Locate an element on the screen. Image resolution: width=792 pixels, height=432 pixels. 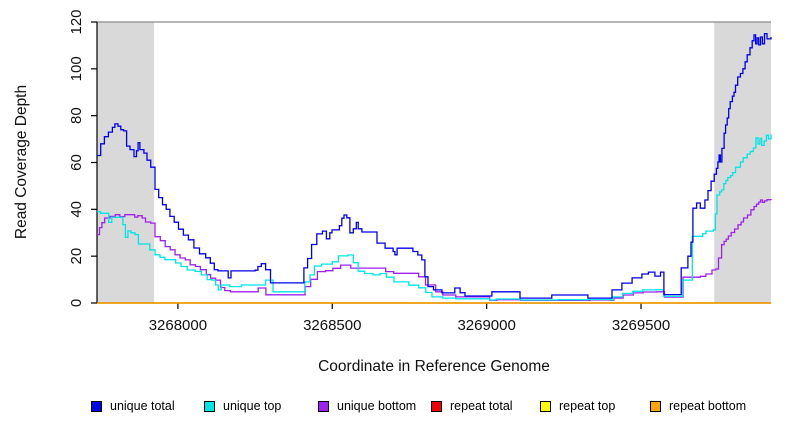
legend-item-unique-bottom: unique bottom is located at coordinates (367, 406).